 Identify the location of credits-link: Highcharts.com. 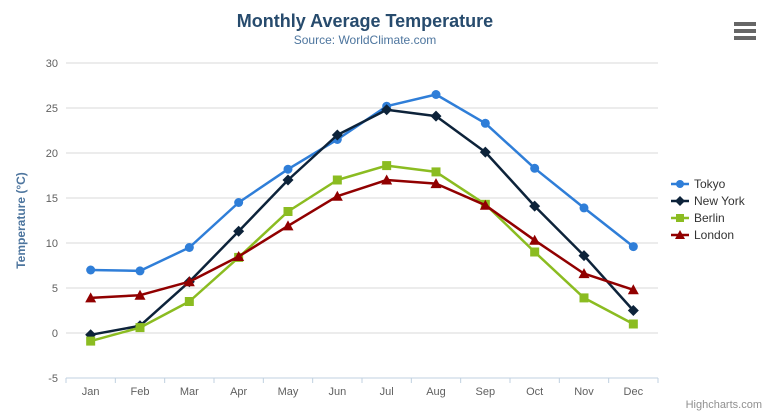
(723, 405).